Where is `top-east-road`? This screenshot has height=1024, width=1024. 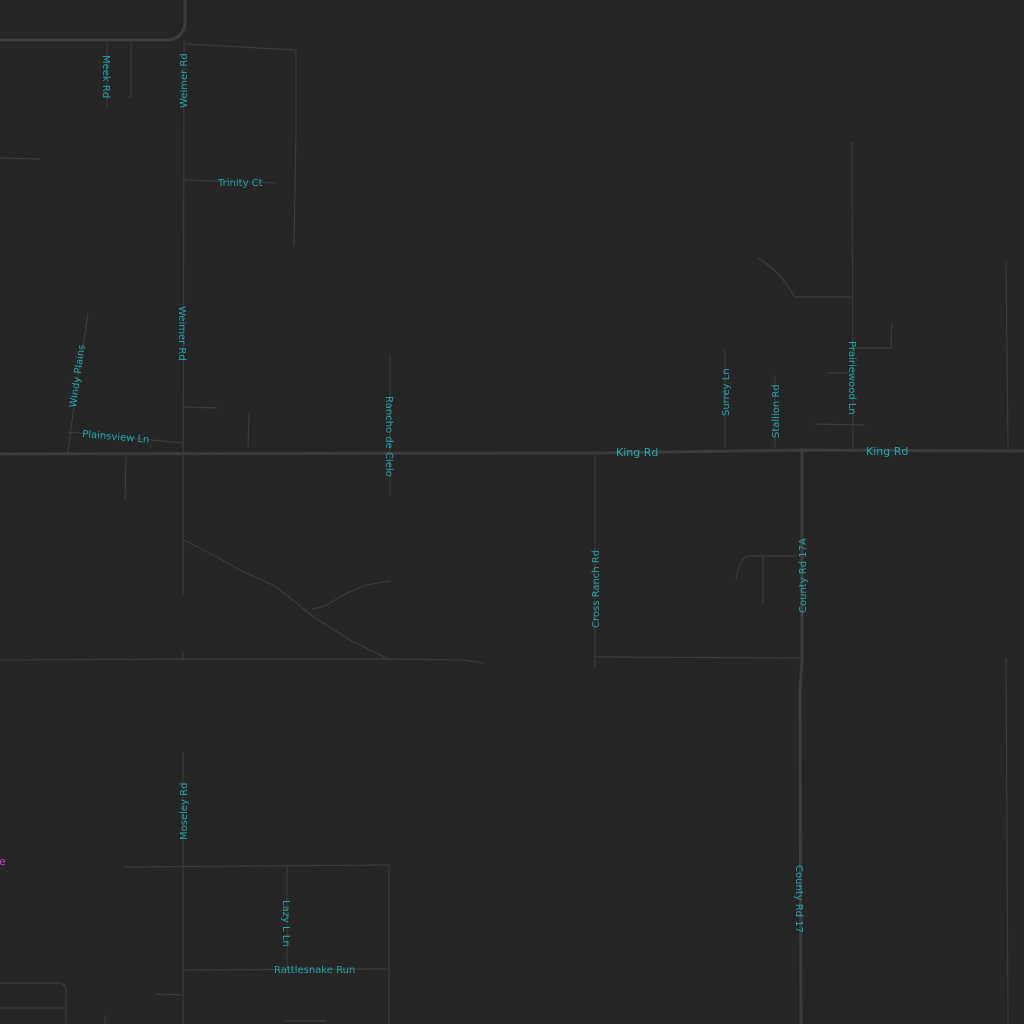
top-east-road is located at coordinates (240, 145).